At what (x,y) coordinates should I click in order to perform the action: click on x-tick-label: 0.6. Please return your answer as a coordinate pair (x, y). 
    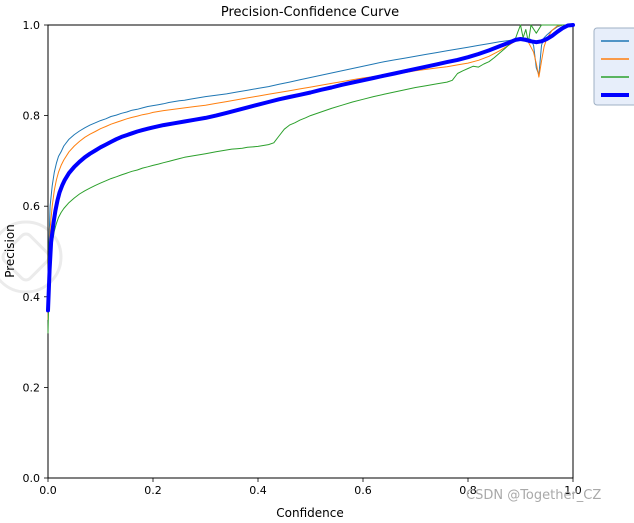
    Looking at the image, I should click on (363, 490).